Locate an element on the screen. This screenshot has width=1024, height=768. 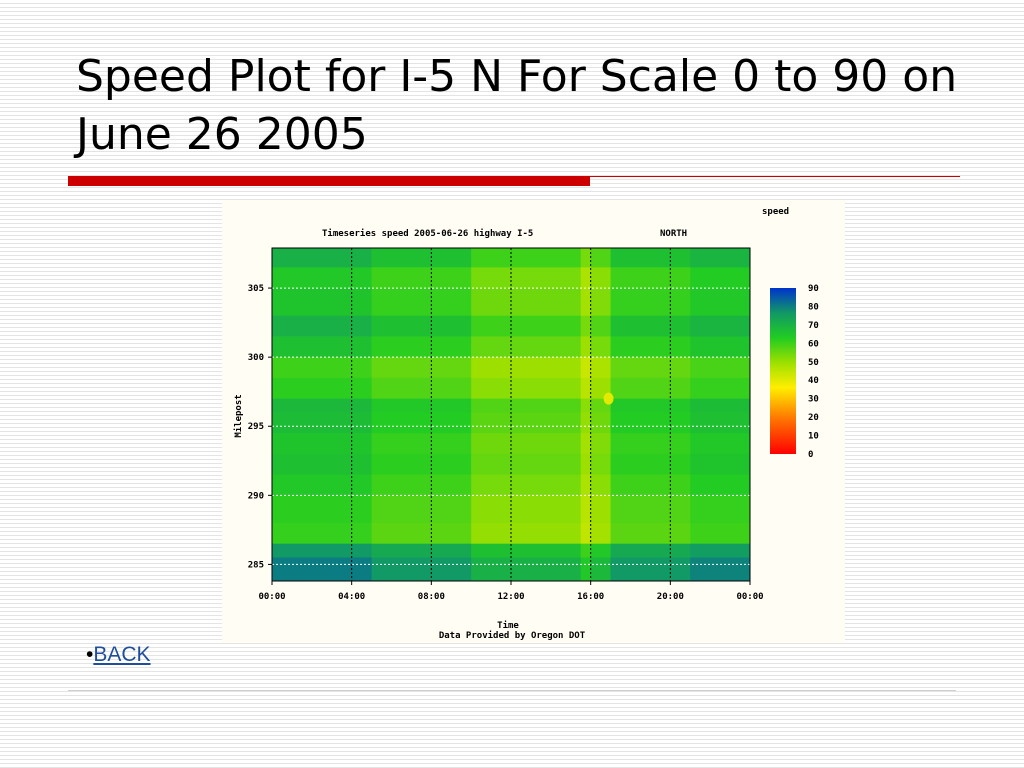
colorbar-tick-50: 50 is located at coordinates (813, 363).